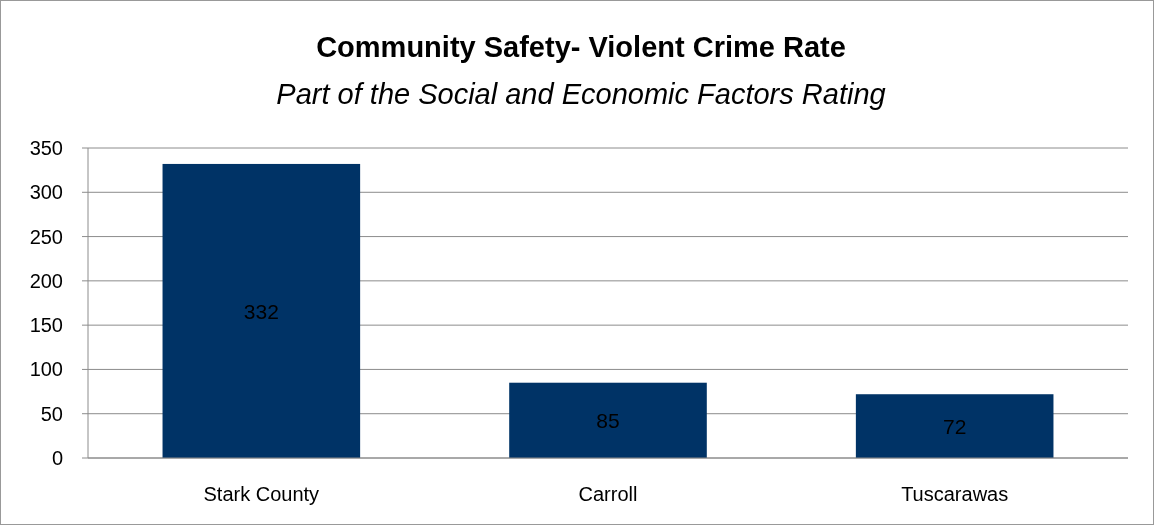 Image resolution: width=1154 pixels, height=525 pixels. What do you see at coordinates (608, 494) in the screenshot?
I see `x-tick-label: Carroll` at bounding box center [608, 494].